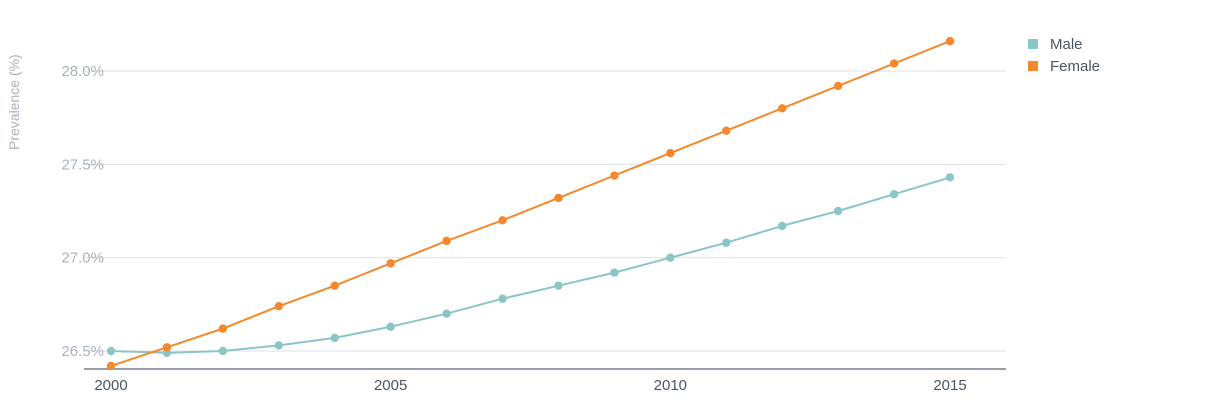 The width and height of the screenshot is (1230, 403). What do you see at coordinates (1033, 66) in the screenshot?
I see `legend-swatch-female` at bounding box center [1033, 66].